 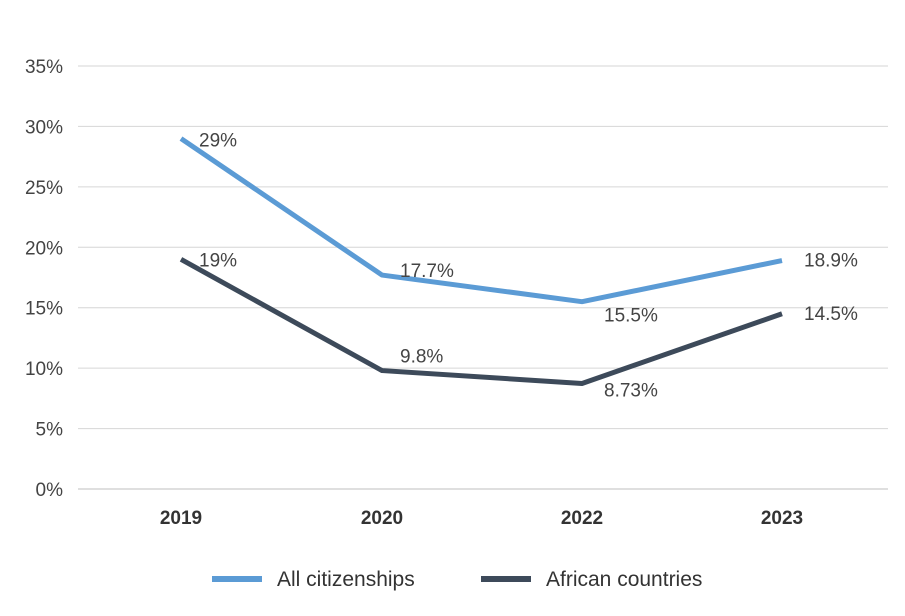 What do you see at coordinates (50, 490) in the screenshot?
I see `y-tick-label-0: 0%` at bounding box center [50, 490].